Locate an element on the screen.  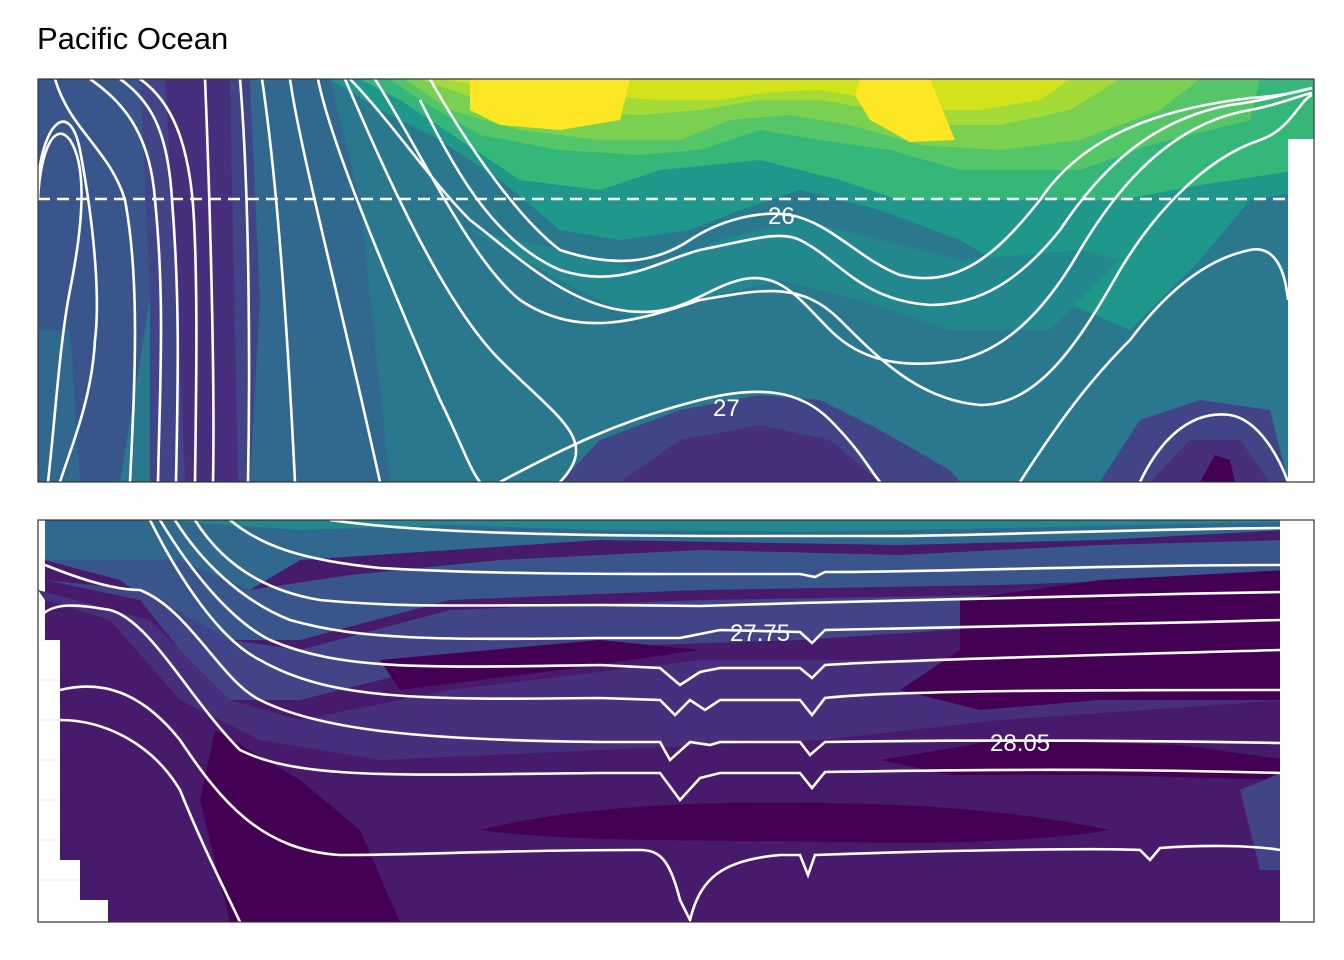
chart-title: Pacific Ocean is located at coordinates (133, 38).